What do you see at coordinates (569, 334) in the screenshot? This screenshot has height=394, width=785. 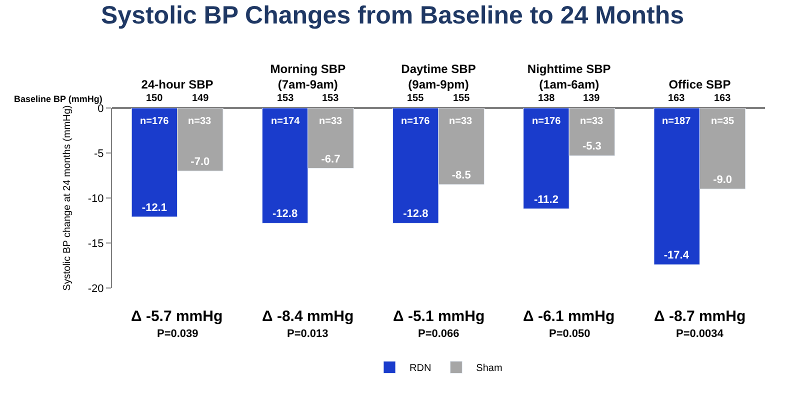 I see `text: P=0.050` at bounding box center [569, 334].